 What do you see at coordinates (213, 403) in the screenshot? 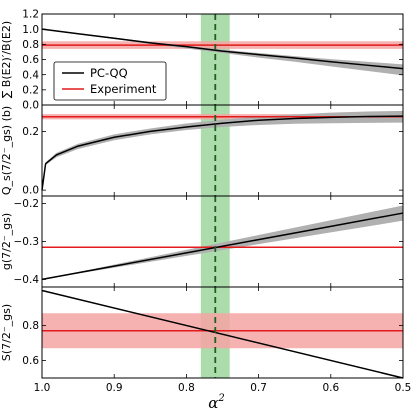
I see `x-axis-label-base: α` at bounding box center [213, 403].